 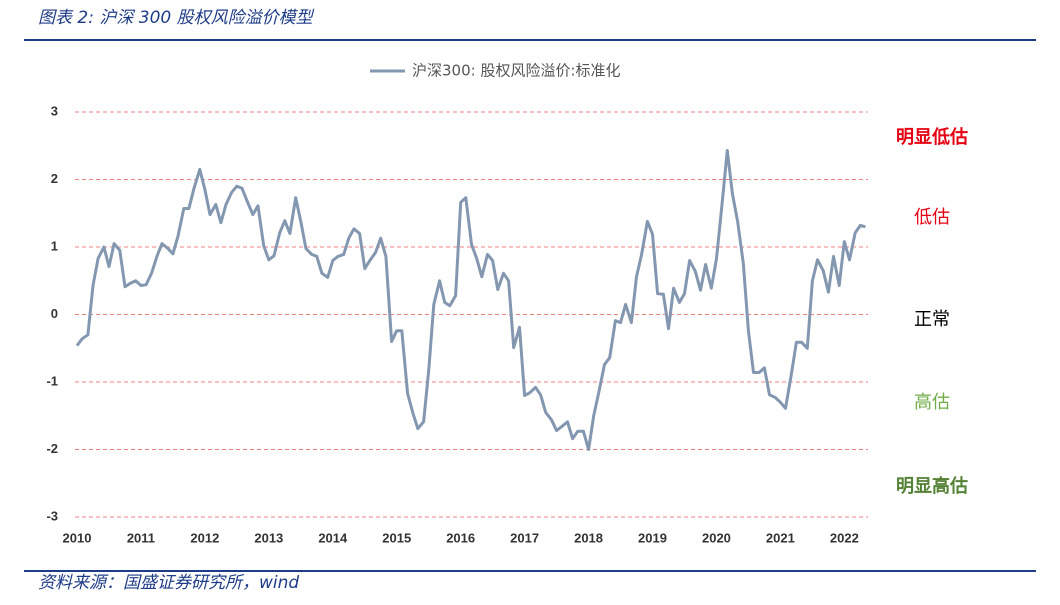 What do you see at coordinates (932, 137) in the screenshot?
I see `zone-label: 明显低估` at bounding box center [932, 137].